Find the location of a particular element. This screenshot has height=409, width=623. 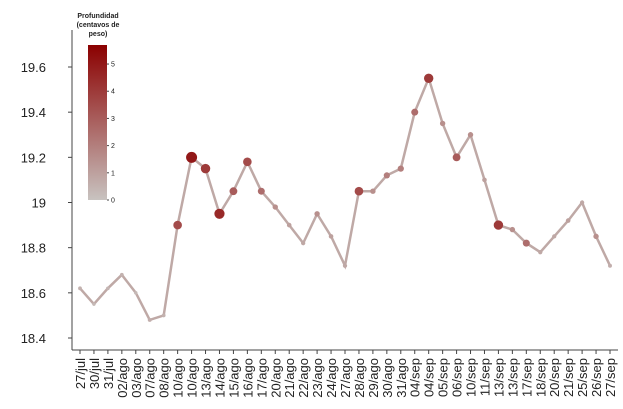

x-tick-label: 17/ago is located at coordinates (261, 378).